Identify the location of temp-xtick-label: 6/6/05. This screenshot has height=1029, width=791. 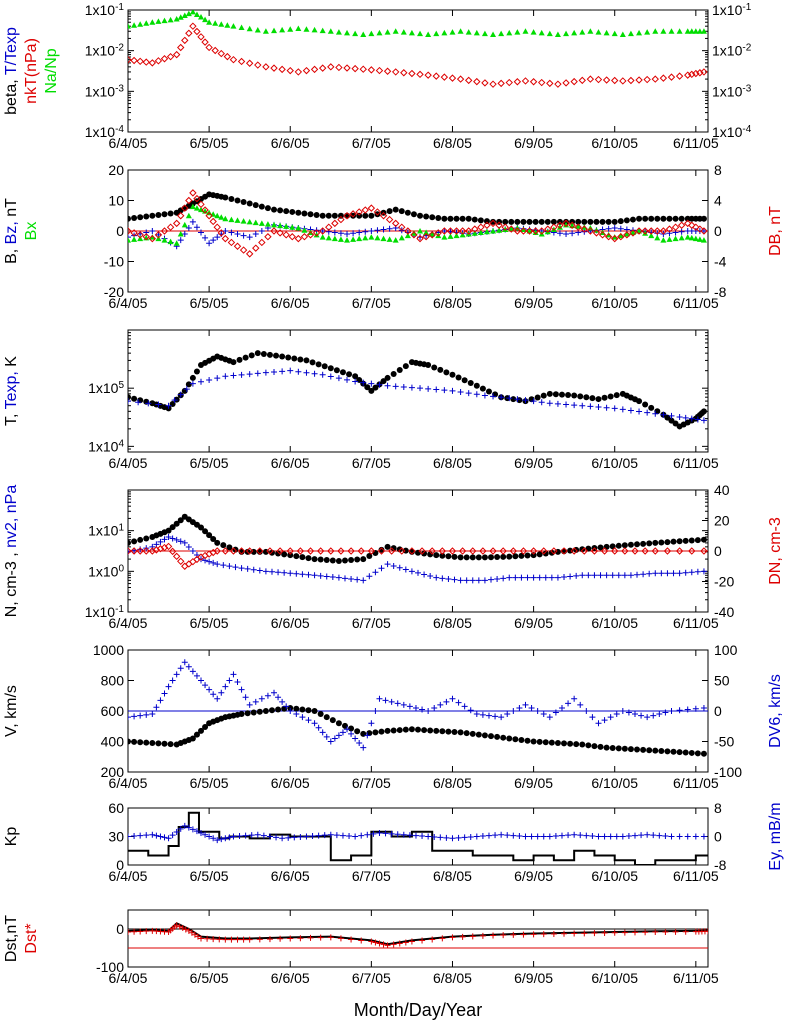
(290, 463).